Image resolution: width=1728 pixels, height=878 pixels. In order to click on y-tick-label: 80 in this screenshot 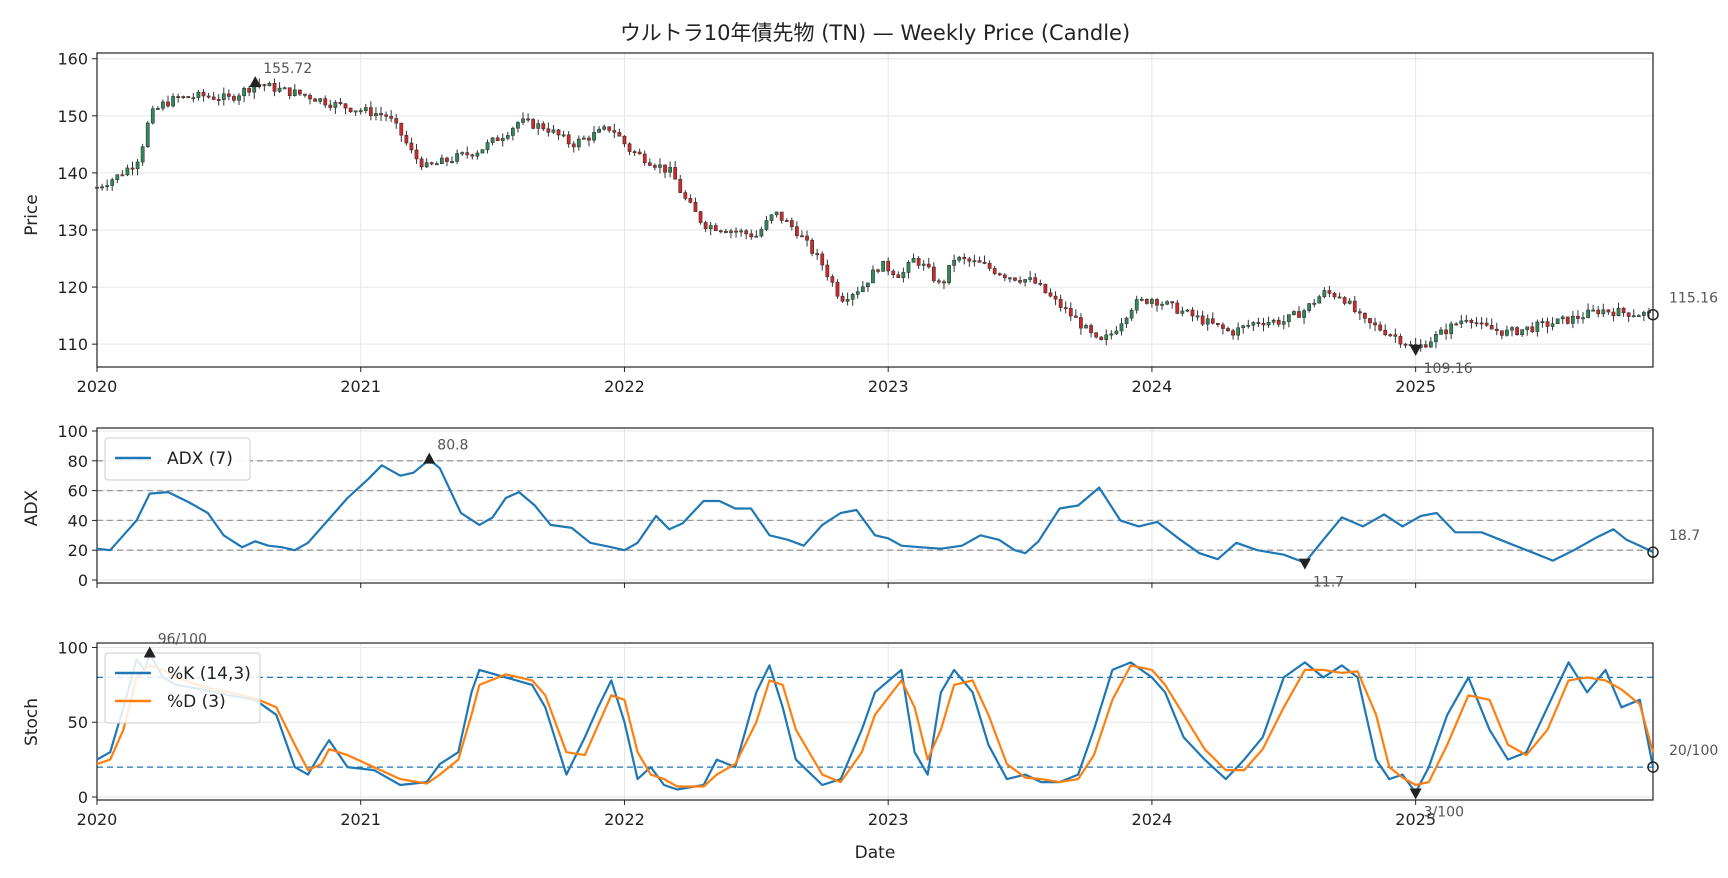, I will do `click(78, 461)`.